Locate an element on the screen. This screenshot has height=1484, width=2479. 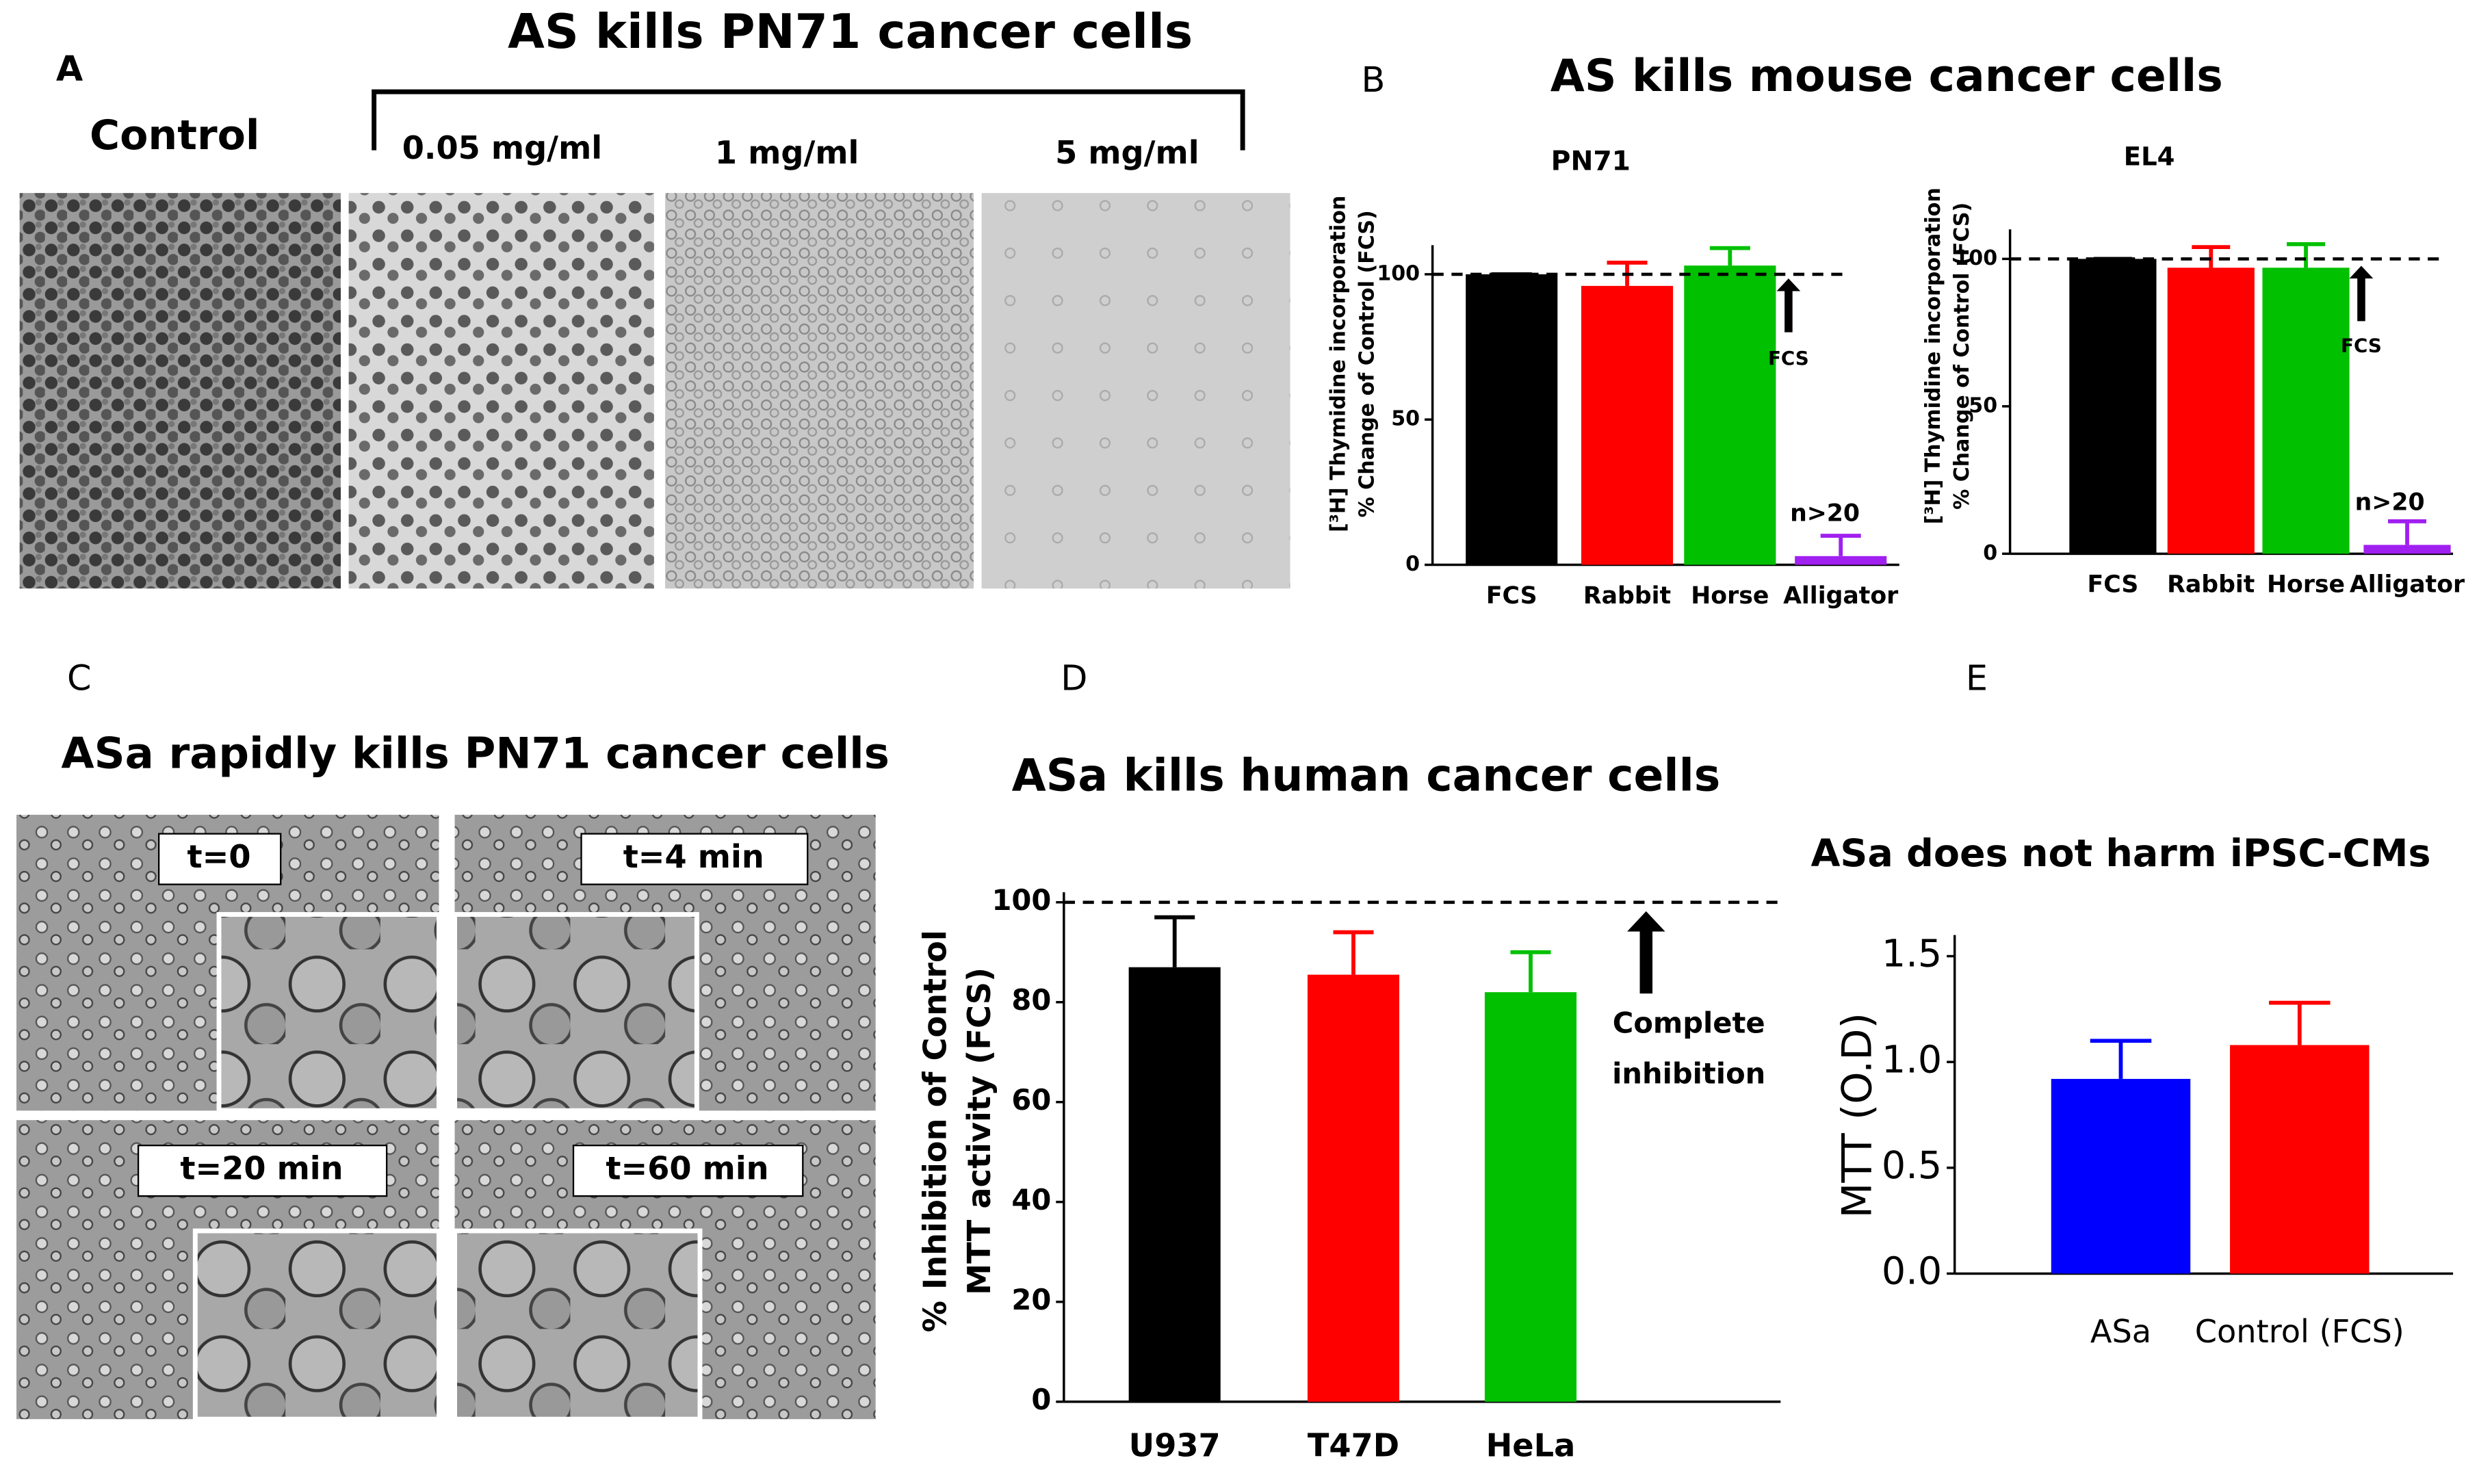
chart-title: ASa does not harm iPSC-CMs is located at coordinates (2120, 854).